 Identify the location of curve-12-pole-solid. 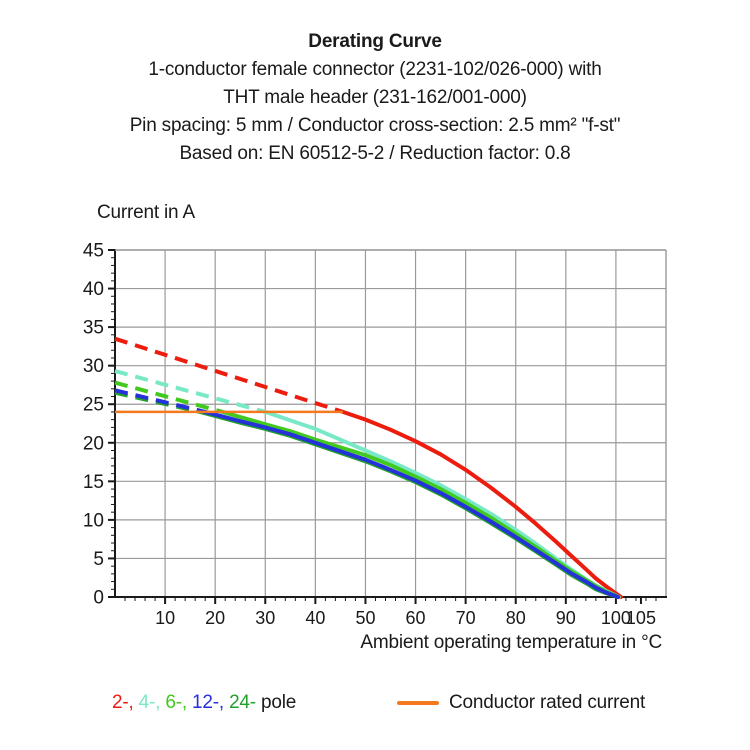
(411, 504).